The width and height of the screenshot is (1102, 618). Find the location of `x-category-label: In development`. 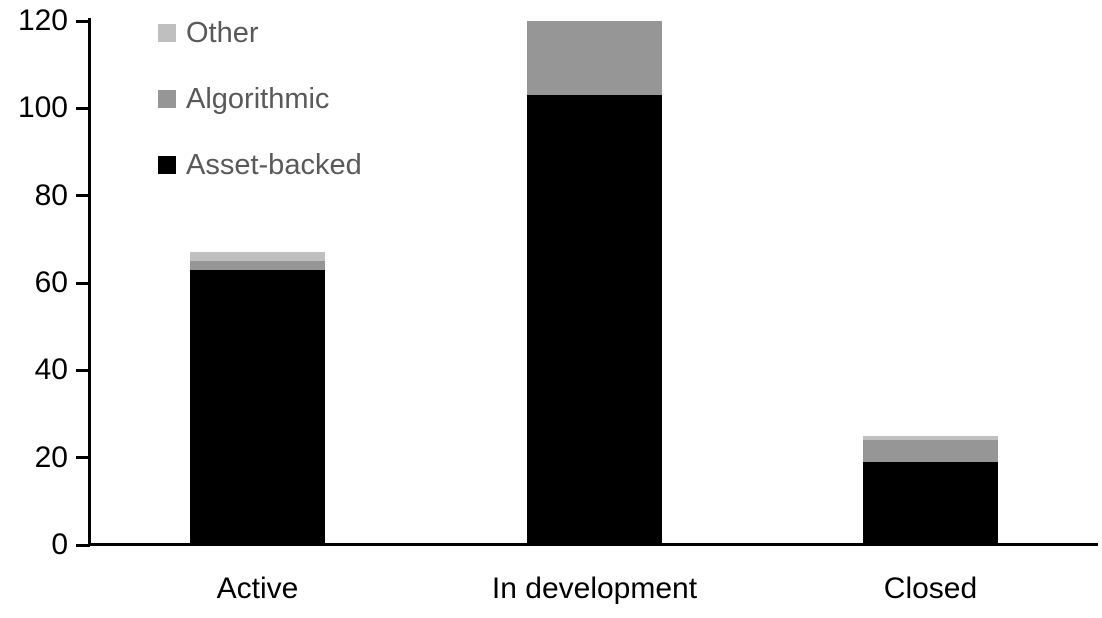

x-category-label: In development is located at coordinates (594, 588).